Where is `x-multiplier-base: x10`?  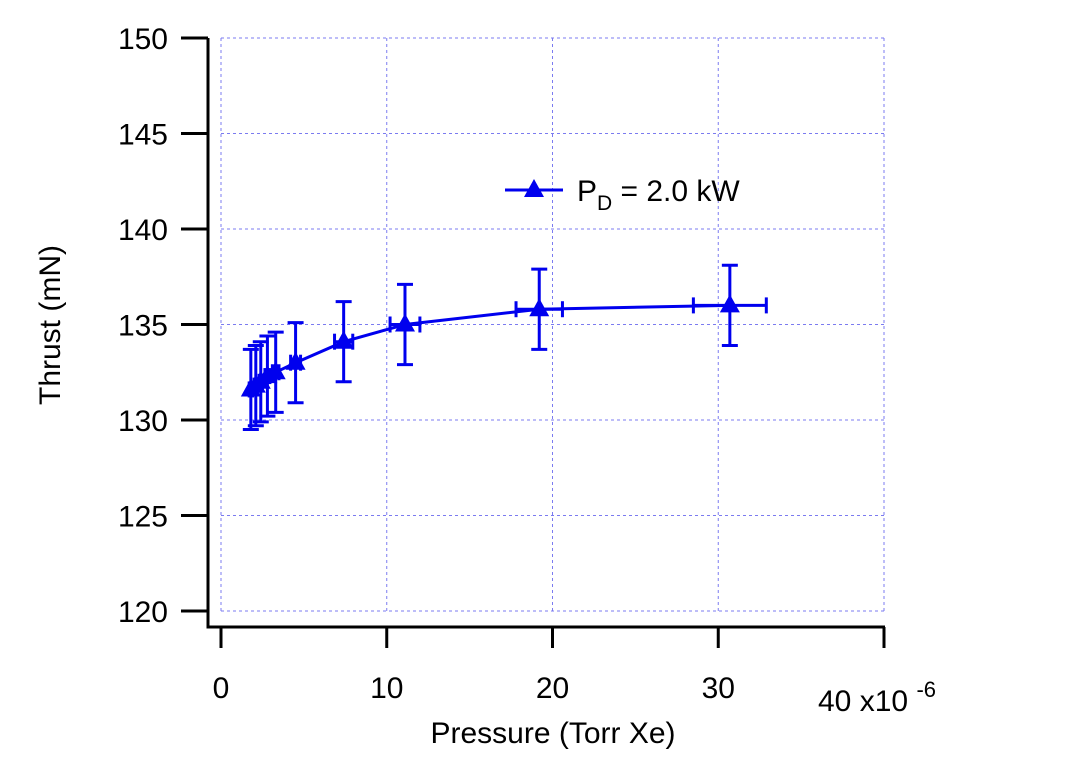
x-multiplier-base: x10 is located at coordinates (884, 701).